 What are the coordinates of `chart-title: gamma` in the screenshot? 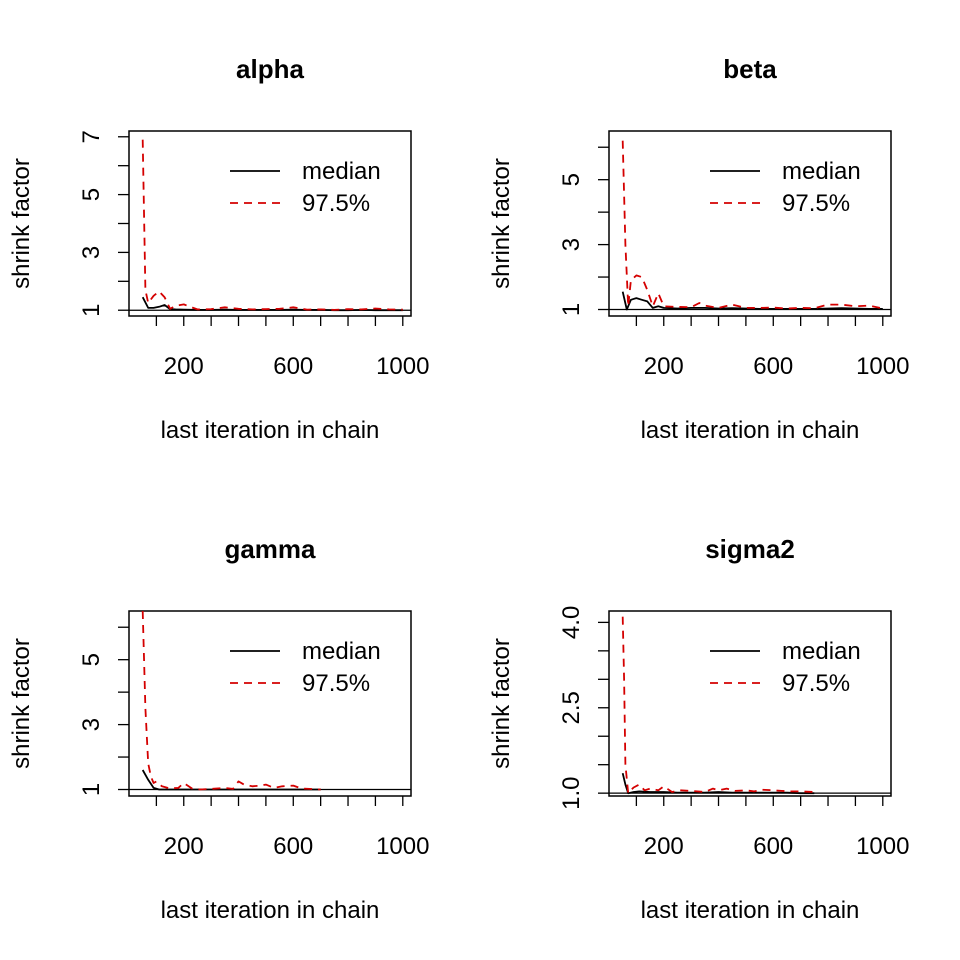 It's located at (270, 549).